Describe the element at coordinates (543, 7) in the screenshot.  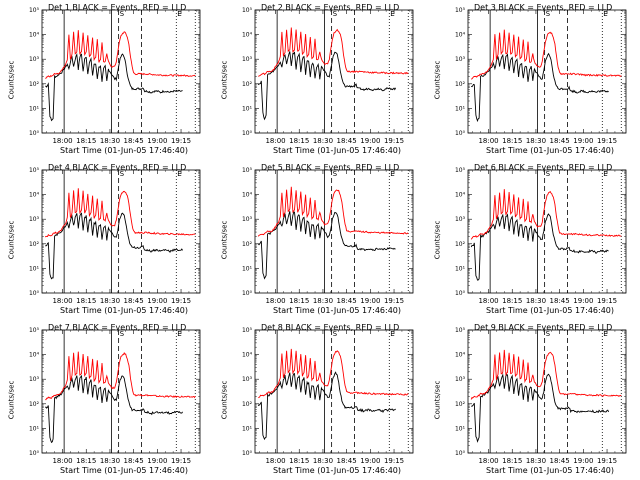
I see `panel-title: Det 3 BLACK = Events, RED = LLD` at that location.